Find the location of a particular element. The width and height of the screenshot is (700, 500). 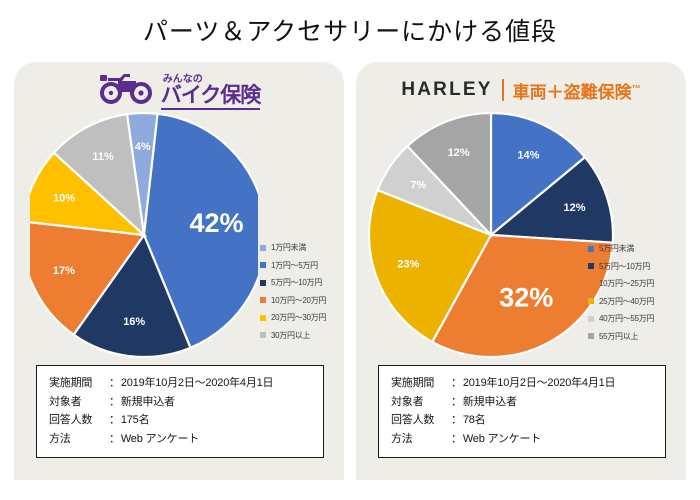

logo-divider is located at coordinates (502, 90).